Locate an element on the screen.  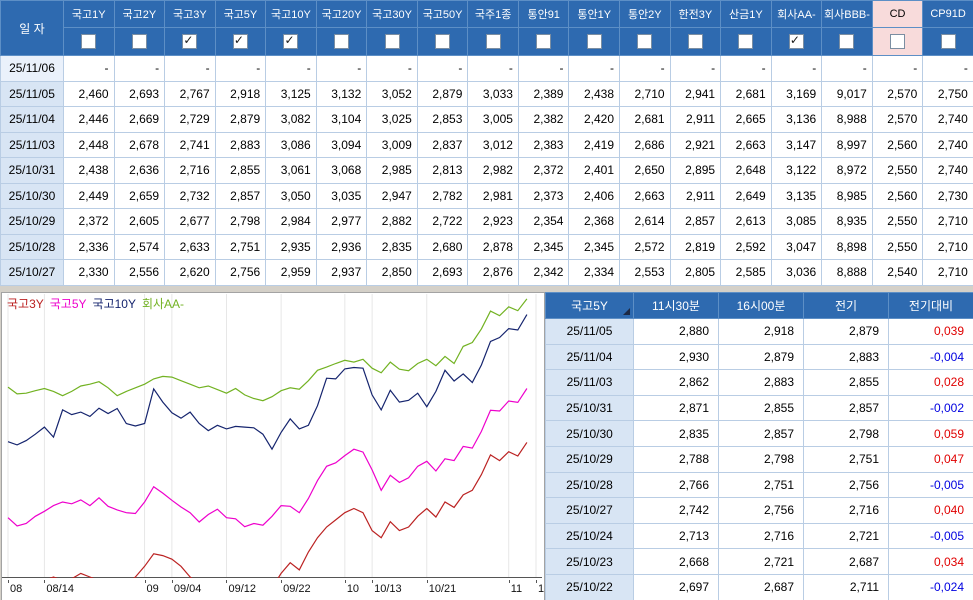
quote-column-header: 전기 is located at coordinates (846, 305).